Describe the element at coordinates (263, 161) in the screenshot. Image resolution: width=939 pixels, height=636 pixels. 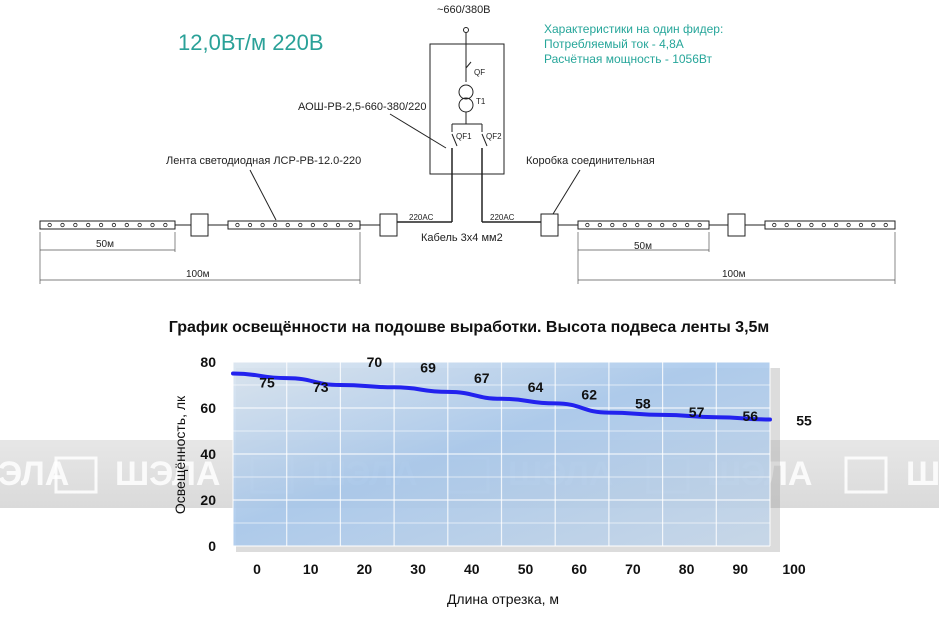
I see `strip-label: Лента светодиодная ЛСР-РВ-12.0-220` at that location.